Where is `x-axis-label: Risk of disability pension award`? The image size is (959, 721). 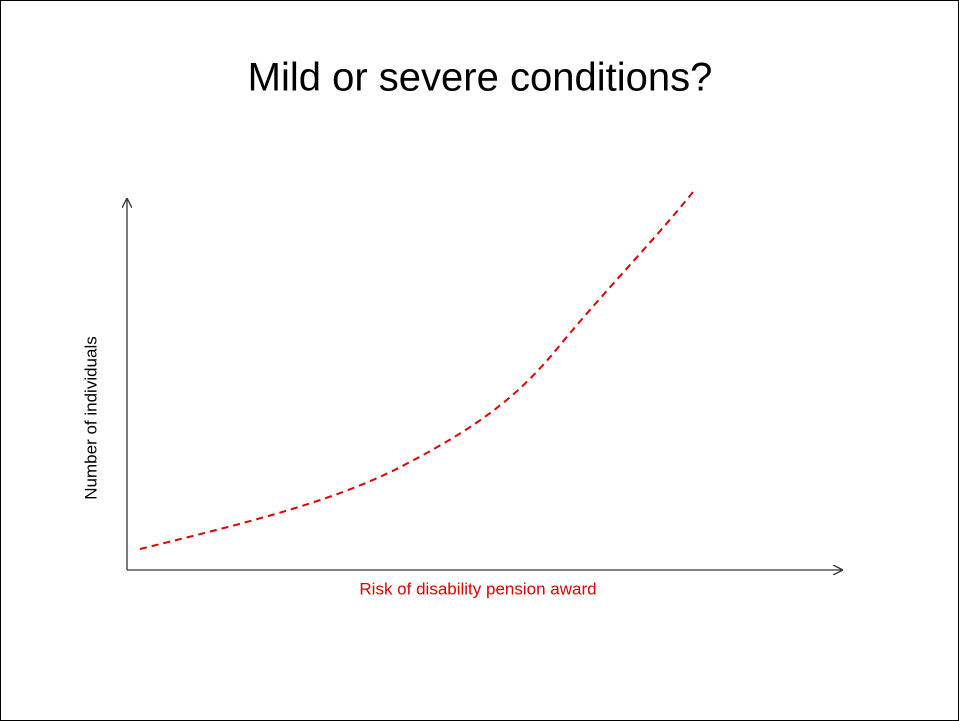
x-axis-label: Risk of disability pension award is located at coordinates (477, 588).